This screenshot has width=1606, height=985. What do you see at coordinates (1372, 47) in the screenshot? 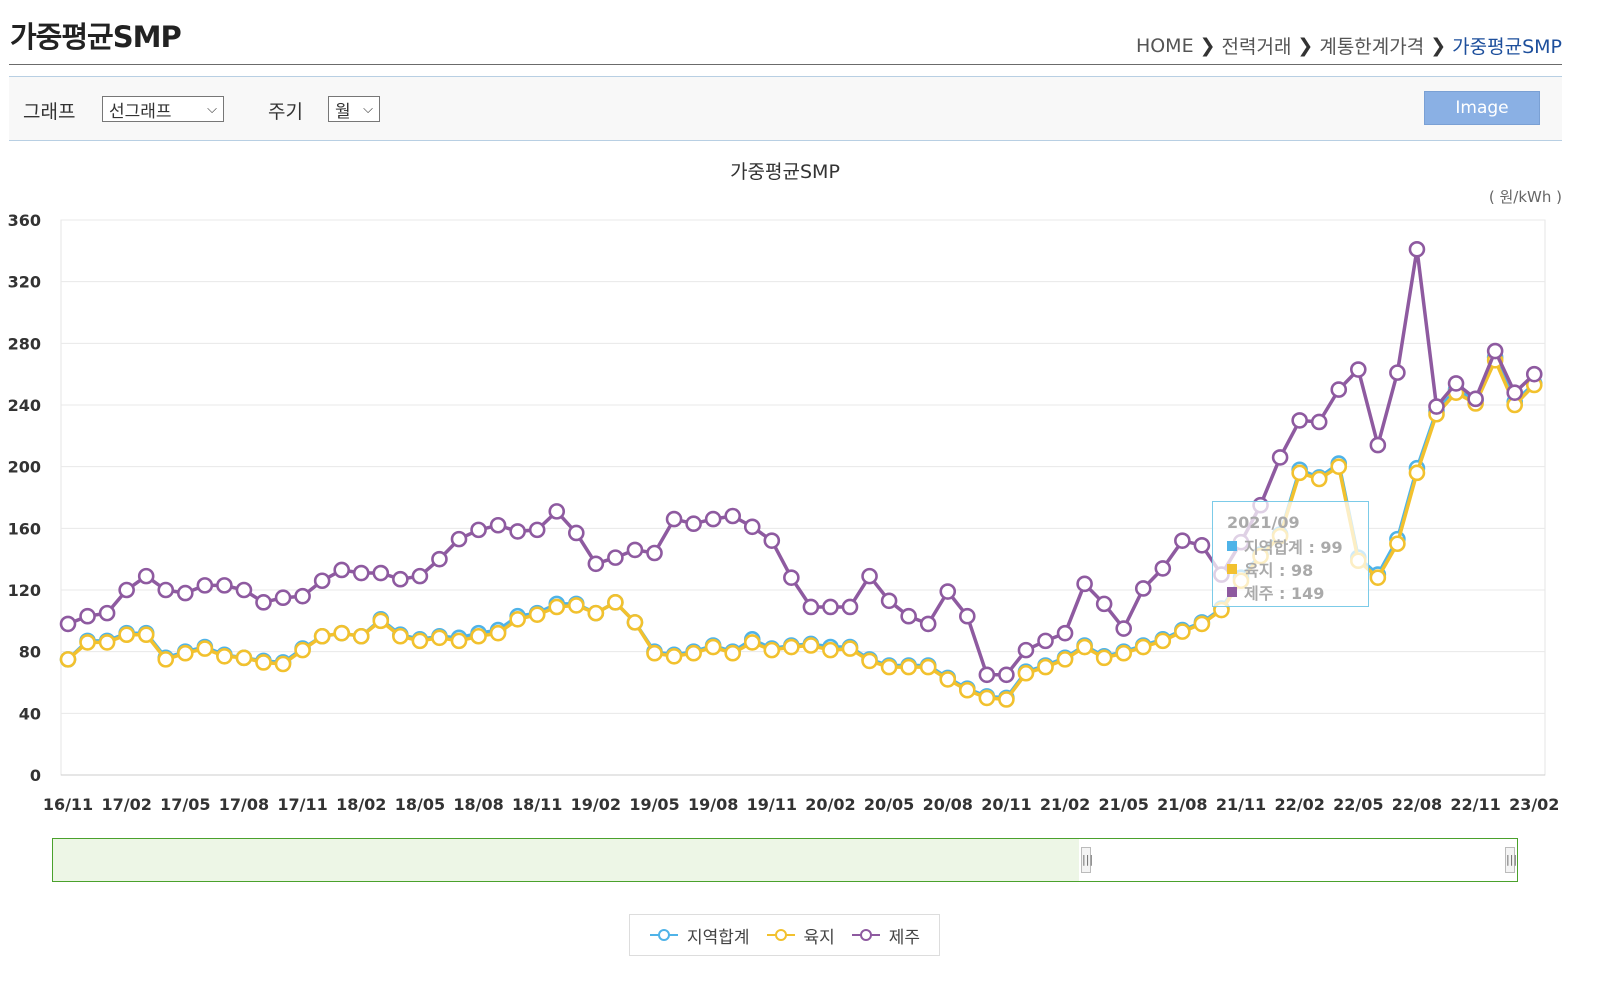
I see `breadcrumb-smp: 계통한계가격` at bounding box center [1372, 47].